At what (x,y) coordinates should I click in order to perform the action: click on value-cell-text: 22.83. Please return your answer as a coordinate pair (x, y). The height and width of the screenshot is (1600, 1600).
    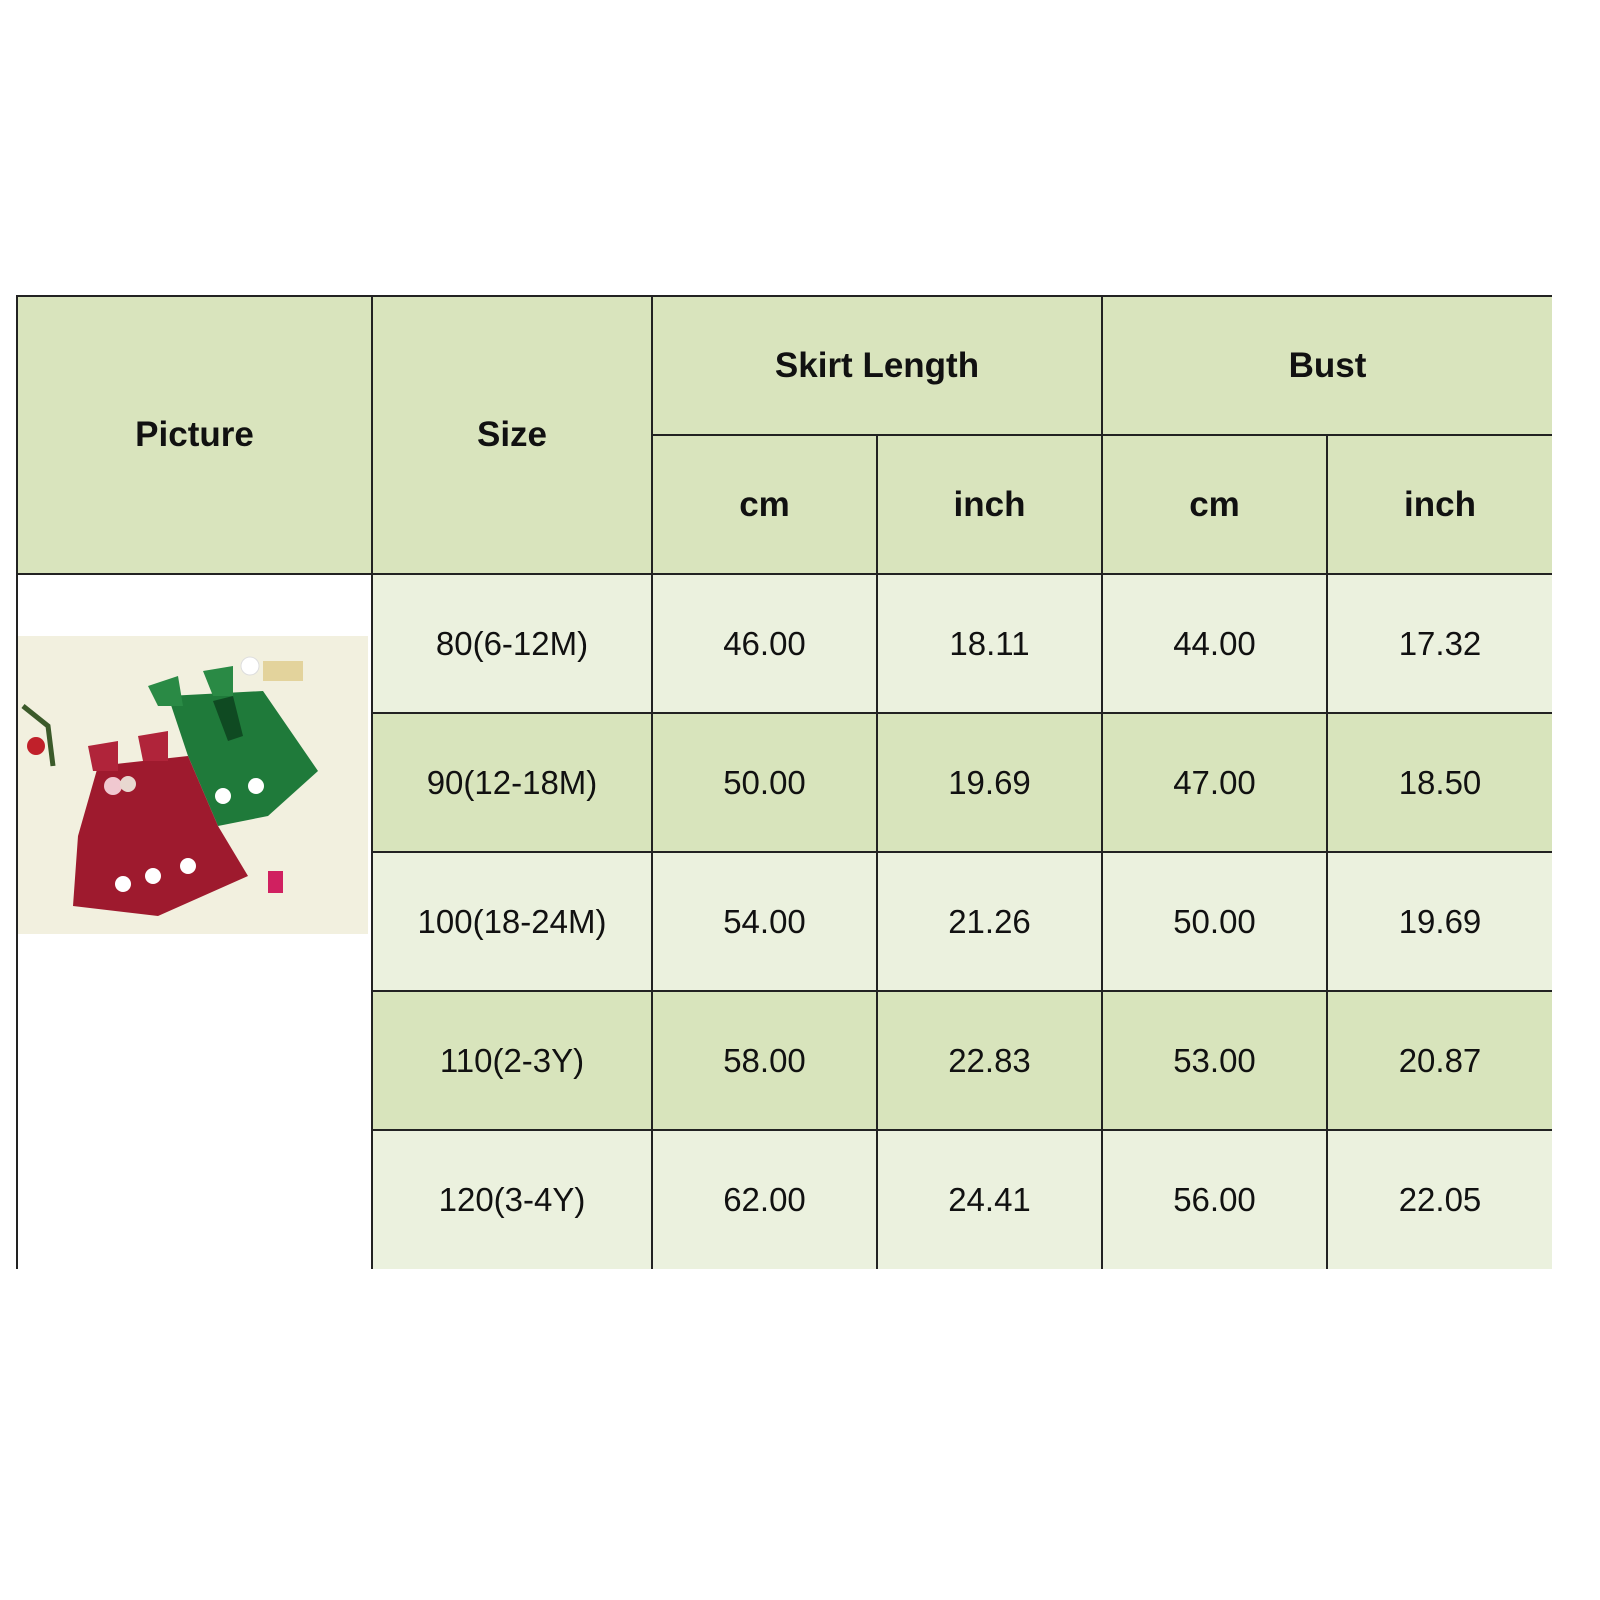
    Looking at the image, I should click on (989, 1060).